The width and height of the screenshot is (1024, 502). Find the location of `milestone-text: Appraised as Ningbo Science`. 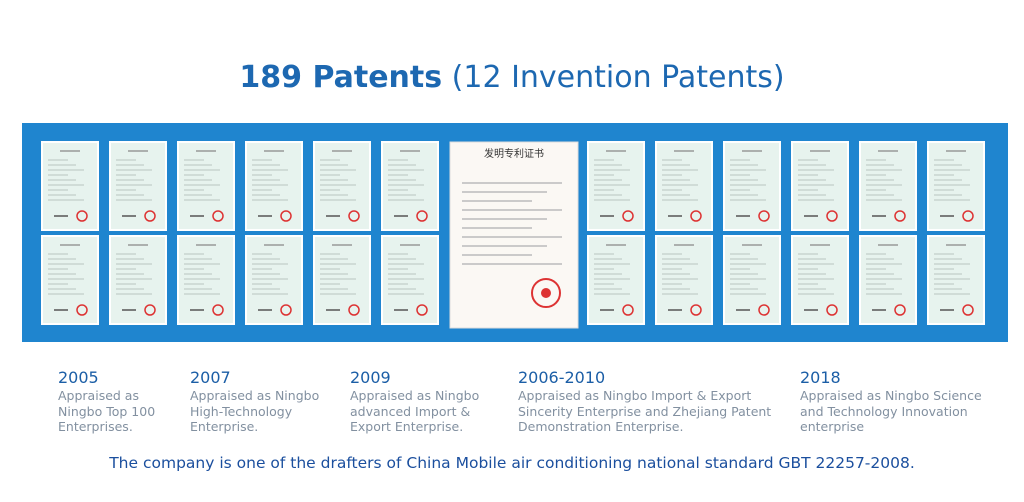

milestone-text: Appraised as Ningbo Science is located at coordinates (891, 395).